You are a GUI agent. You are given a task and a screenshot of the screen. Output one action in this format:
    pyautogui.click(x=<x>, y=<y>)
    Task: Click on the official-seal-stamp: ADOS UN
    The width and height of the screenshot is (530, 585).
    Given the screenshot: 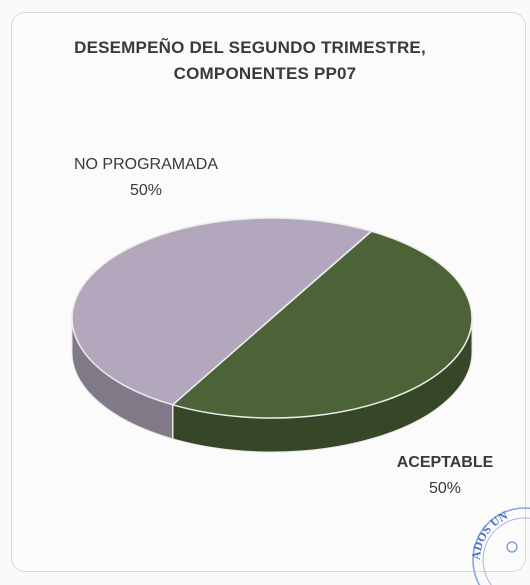 What is the action you would take?
    pyautogui.click(x=500, y=546)
    